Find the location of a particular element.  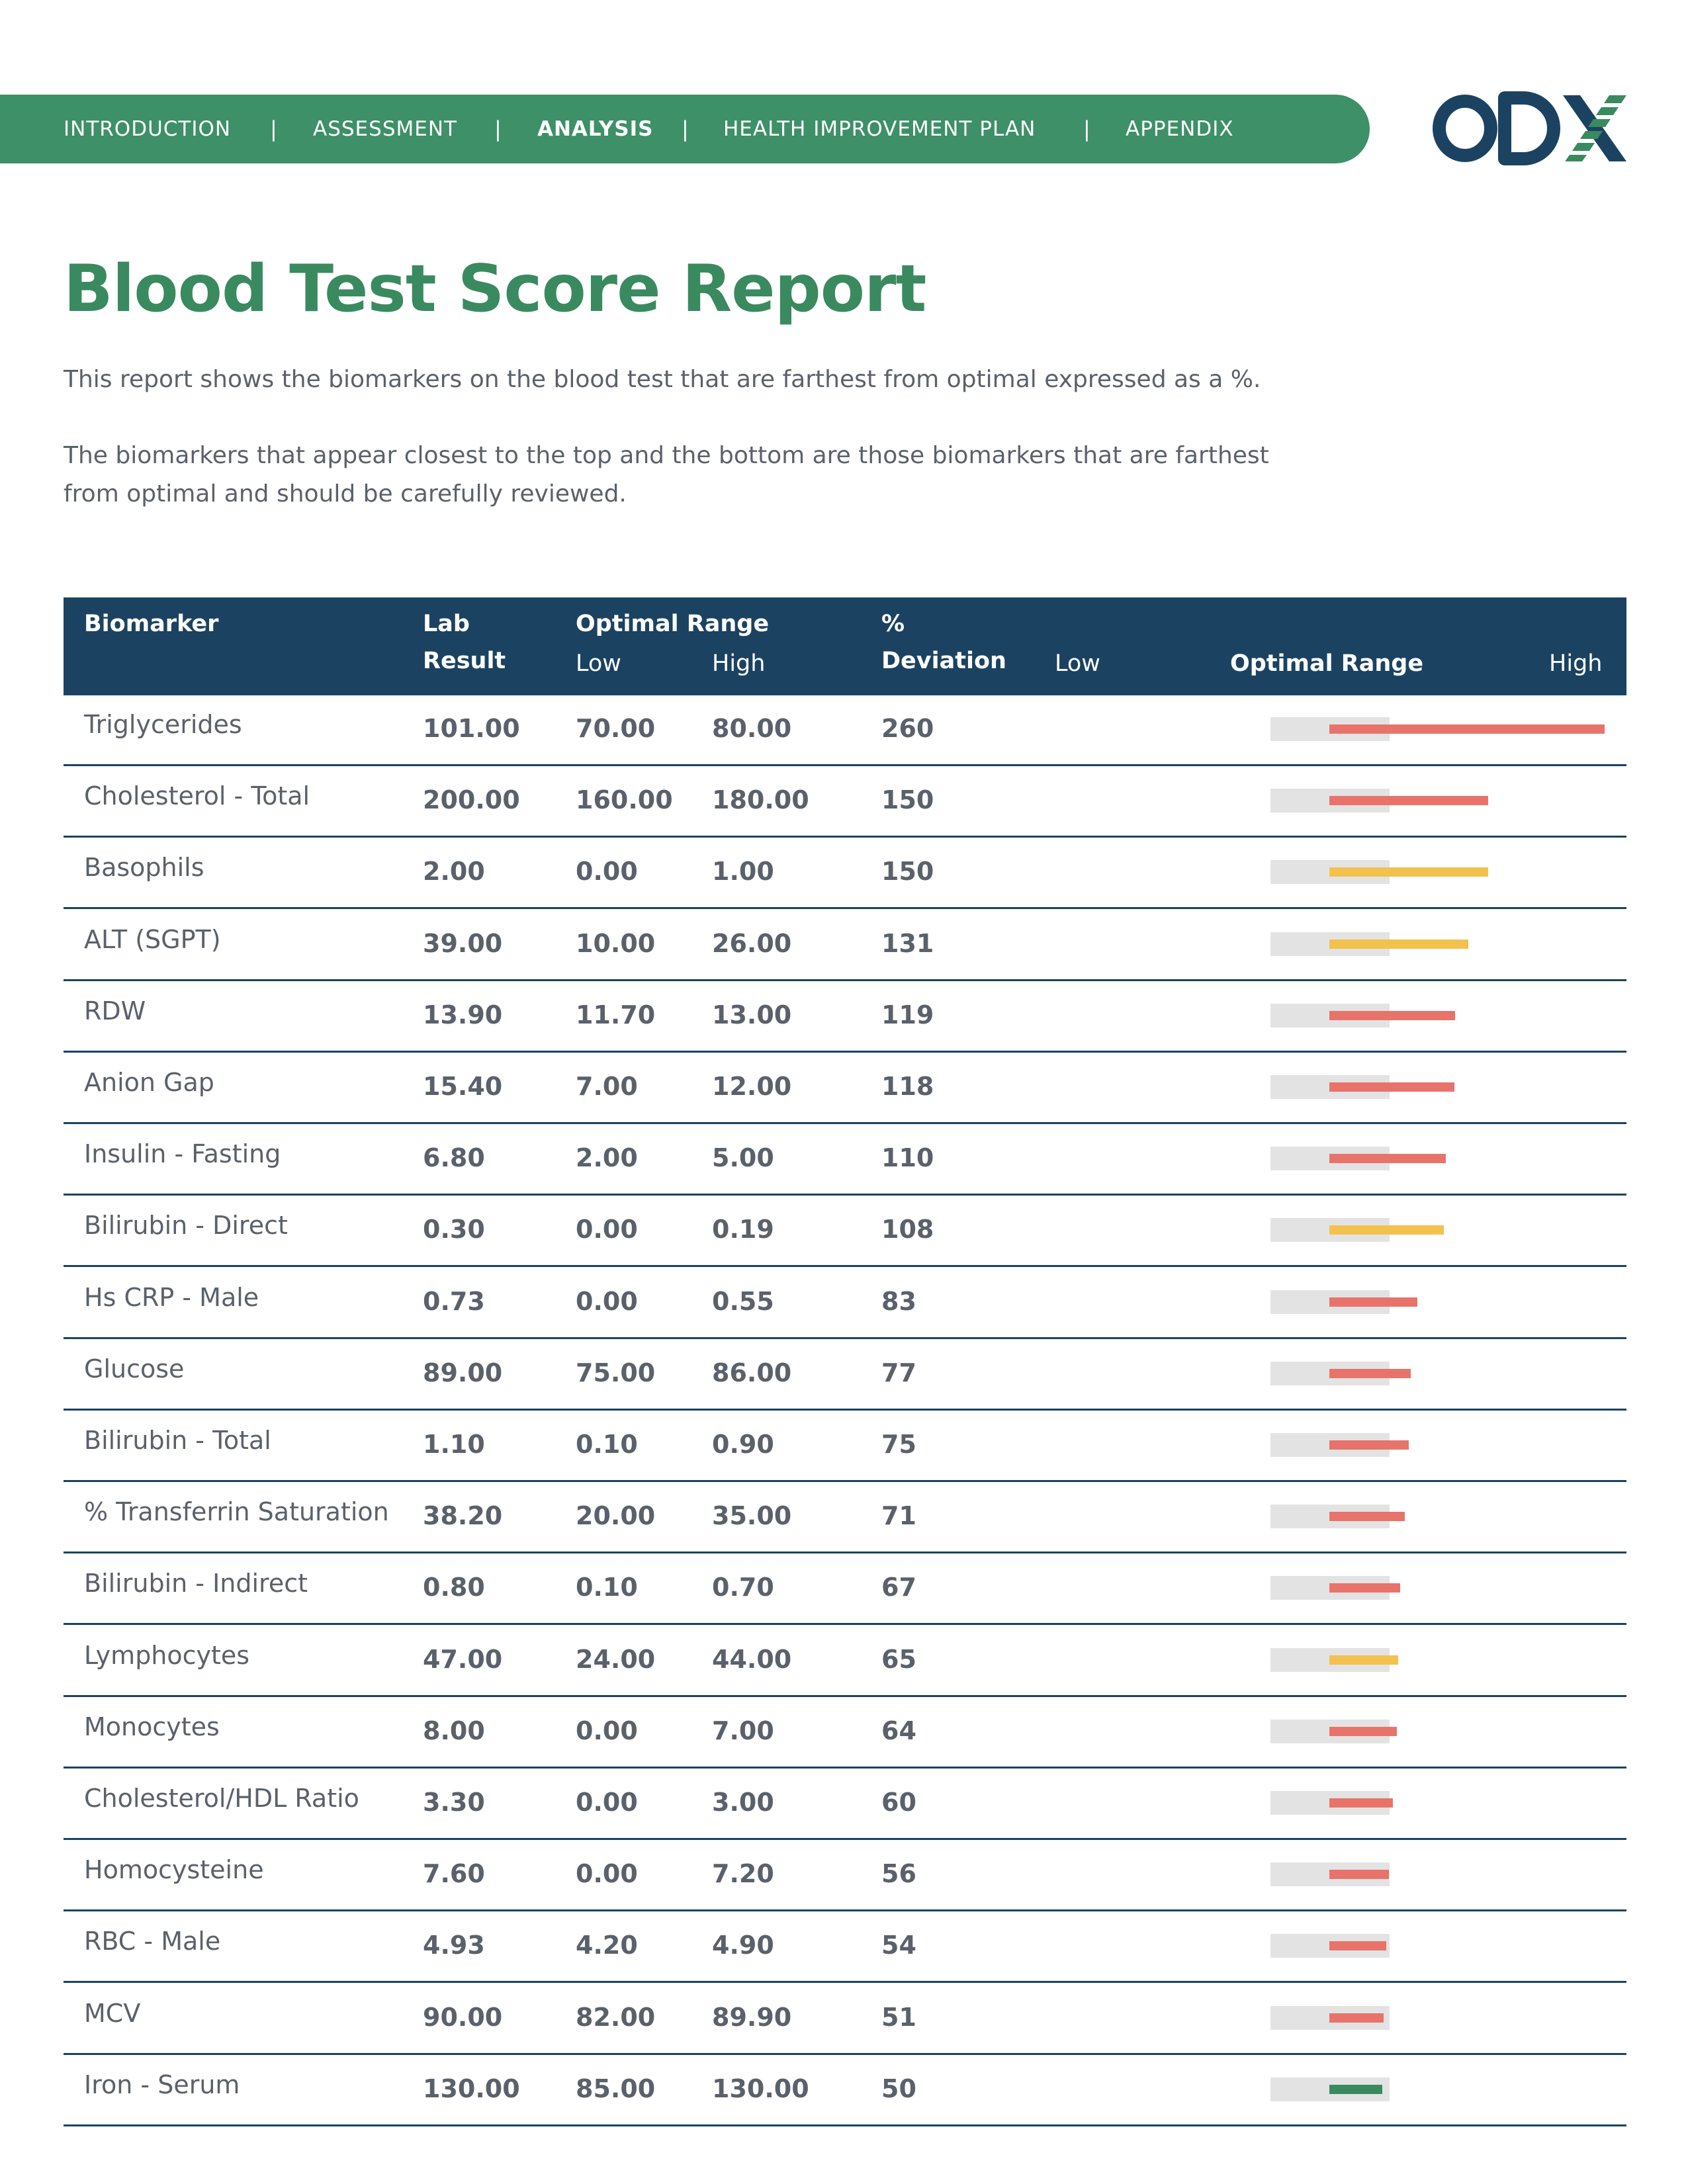

lab-result: 0.73 is located at coordinates (454, 1301).